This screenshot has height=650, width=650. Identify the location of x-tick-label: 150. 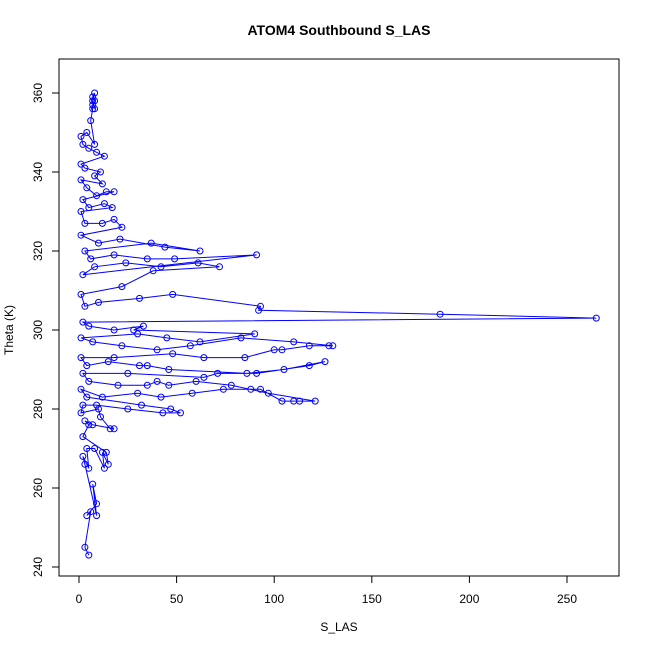
(372, 599).